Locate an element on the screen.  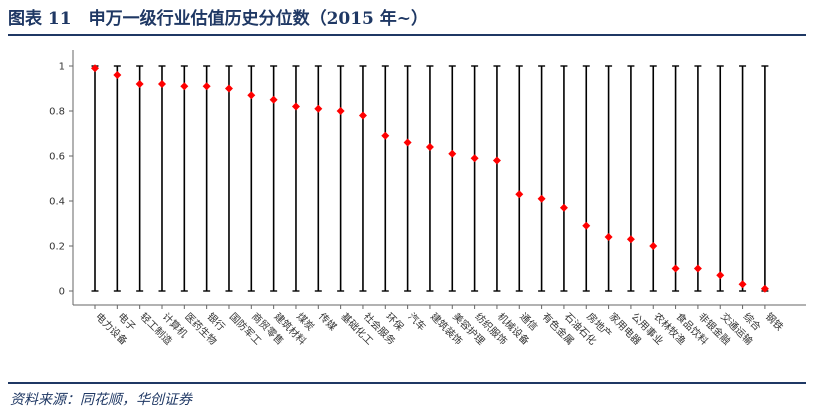
x-tick-label: 钢铁 is located at coordinates (774, 321).